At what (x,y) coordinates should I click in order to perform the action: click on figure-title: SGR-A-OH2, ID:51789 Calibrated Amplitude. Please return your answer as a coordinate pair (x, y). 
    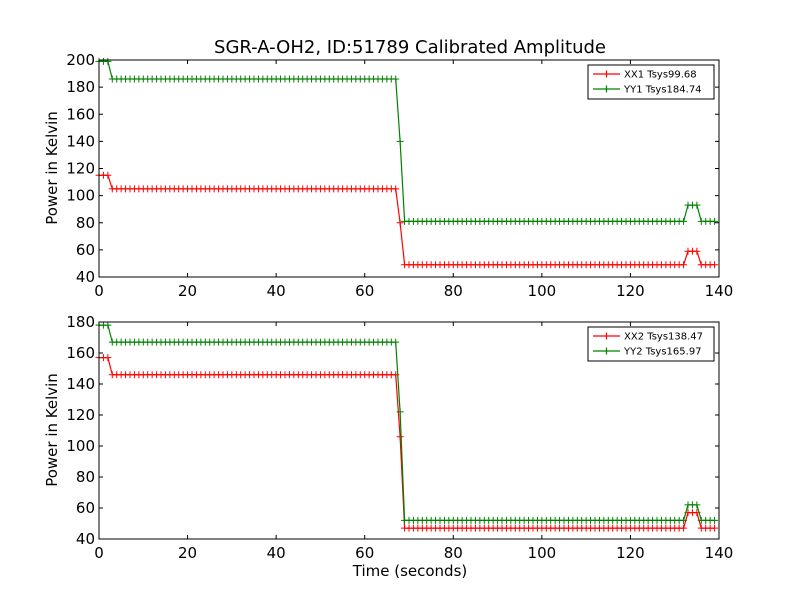
    Looking at the image, I should click on (410, 47).